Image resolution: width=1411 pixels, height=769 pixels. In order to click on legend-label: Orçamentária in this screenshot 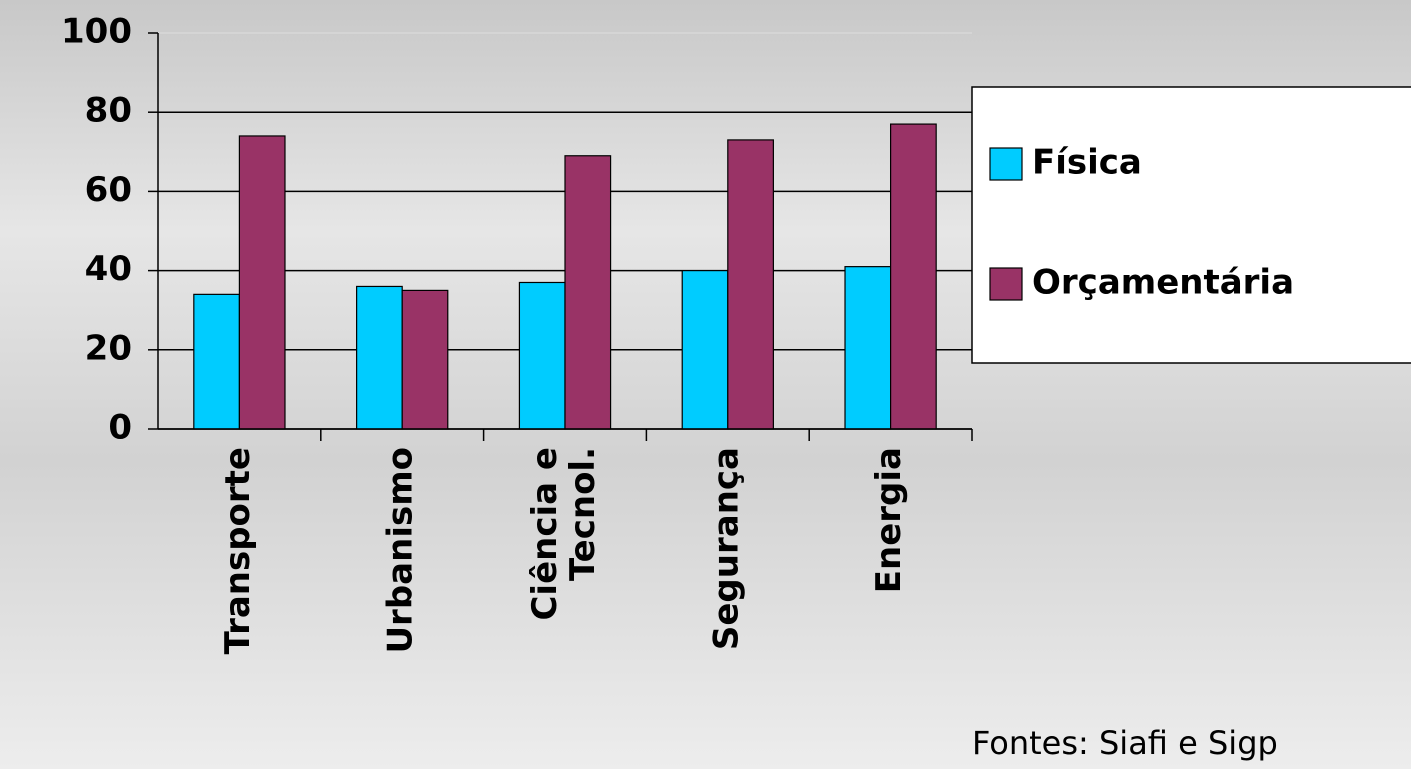, I will do `click(1163, 283)`.